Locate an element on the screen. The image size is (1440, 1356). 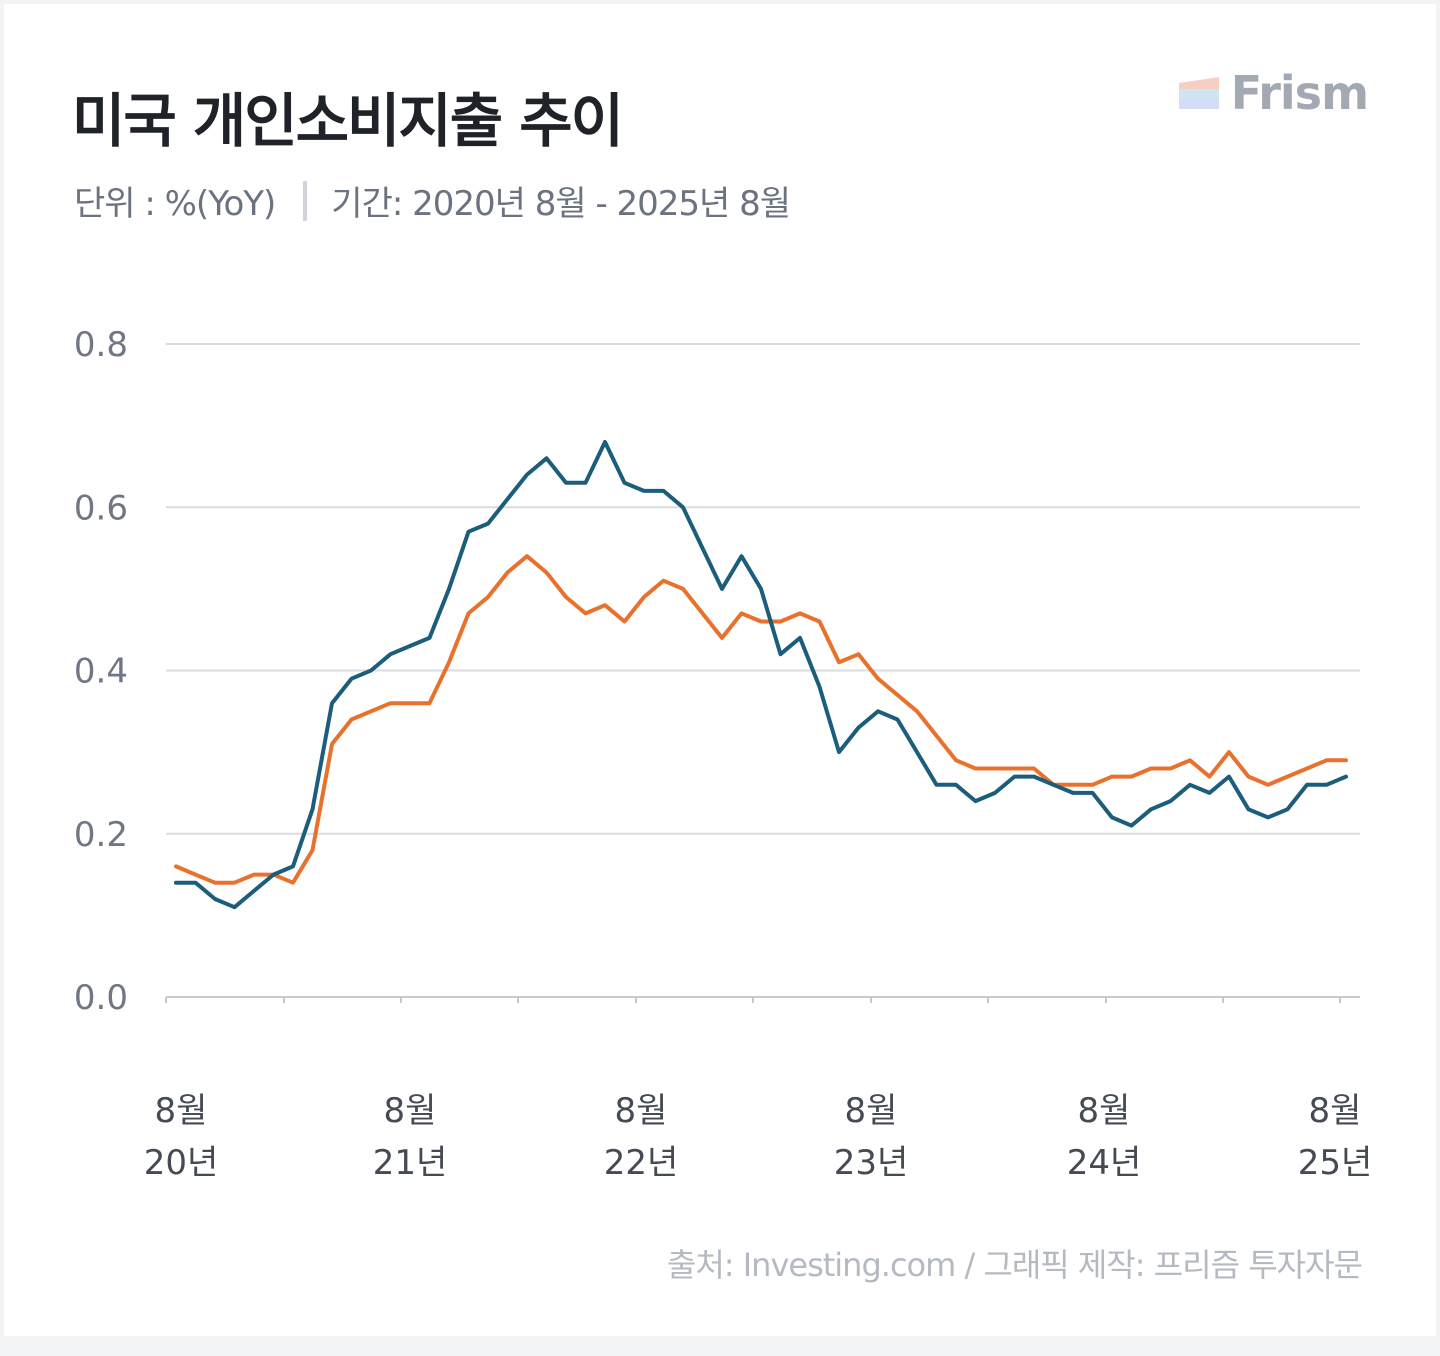
x-tick-year: 22년 is located at coordinates (641, 1163).